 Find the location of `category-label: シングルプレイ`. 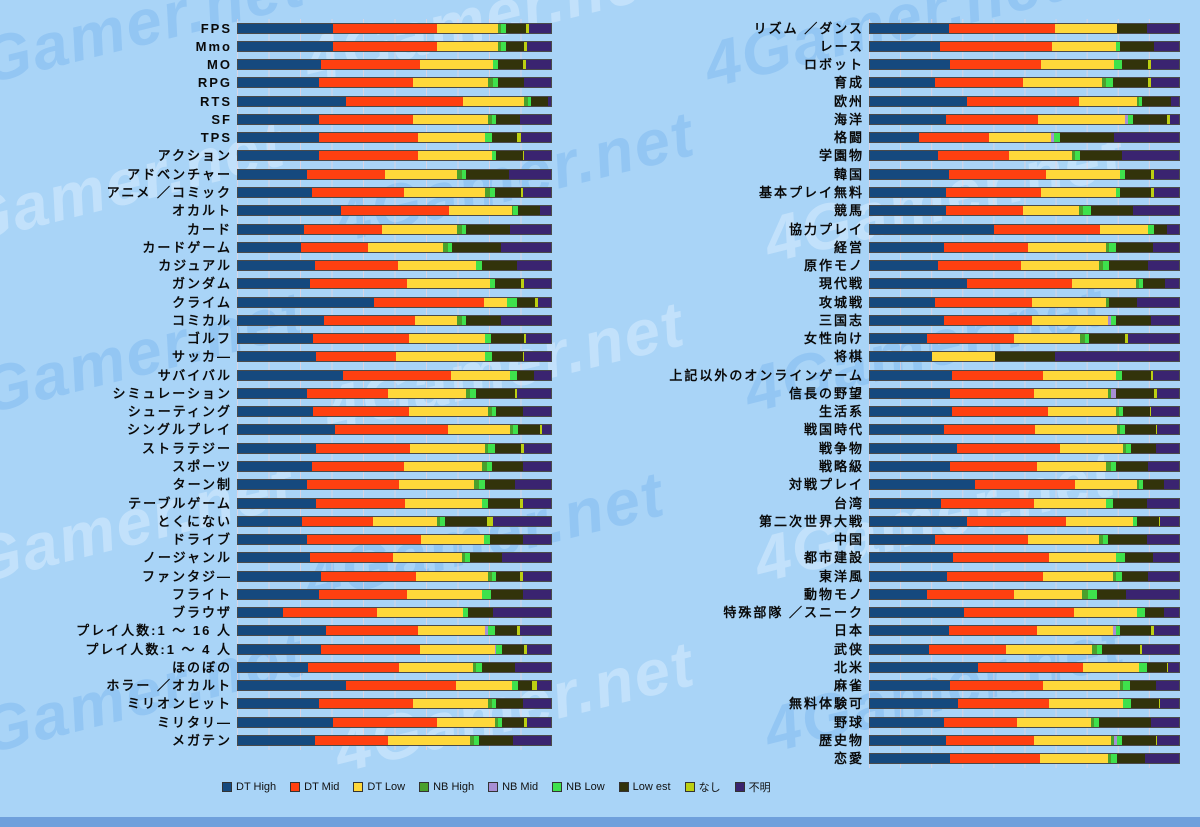

category-label: シングルプレイ is located at coordinates (179, 430).